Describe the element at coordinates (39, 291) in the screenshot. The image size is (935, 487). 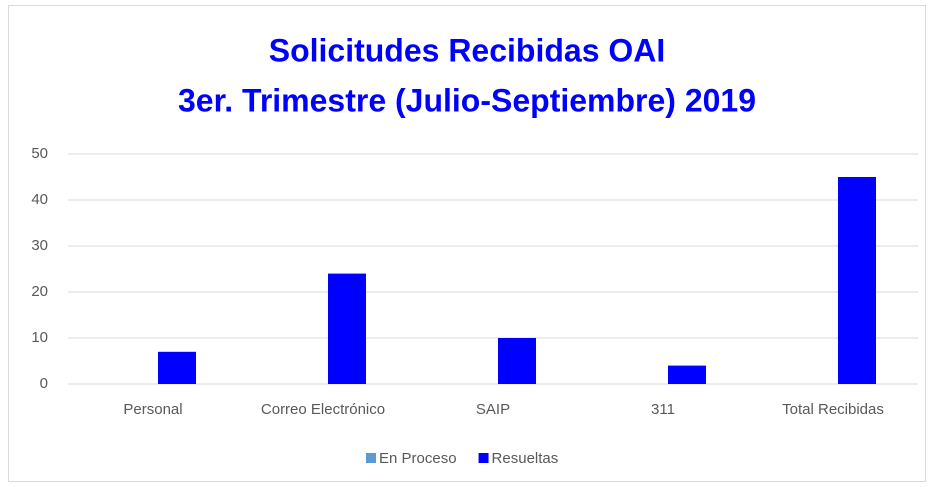
I see `y-tick-label: 20` at that location.